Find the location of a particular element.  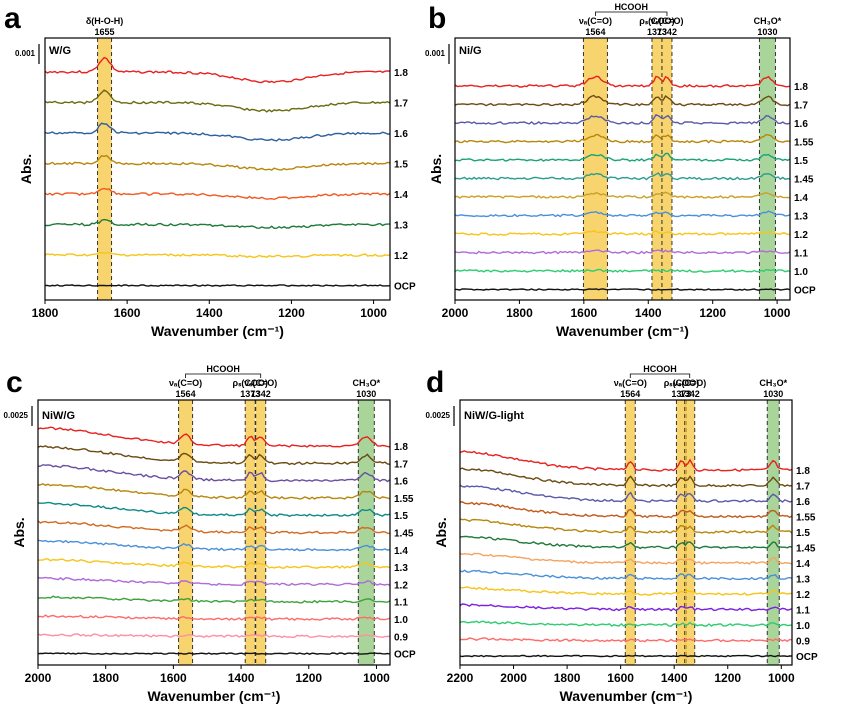

x-tick-label: 1000 is located at coordinates (777, 313).